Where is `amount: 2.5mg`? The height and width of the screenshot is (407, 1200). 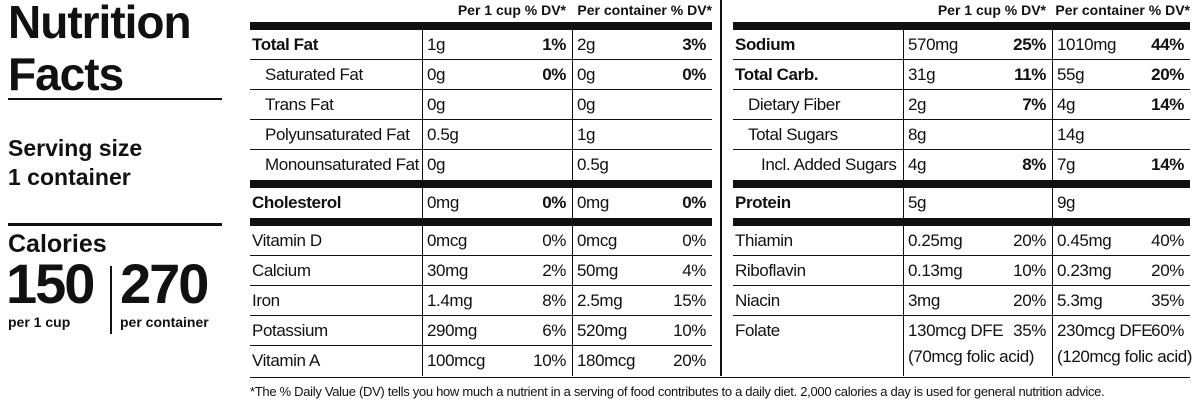 amount: 2.5mg is located at coordinates (600, 300).